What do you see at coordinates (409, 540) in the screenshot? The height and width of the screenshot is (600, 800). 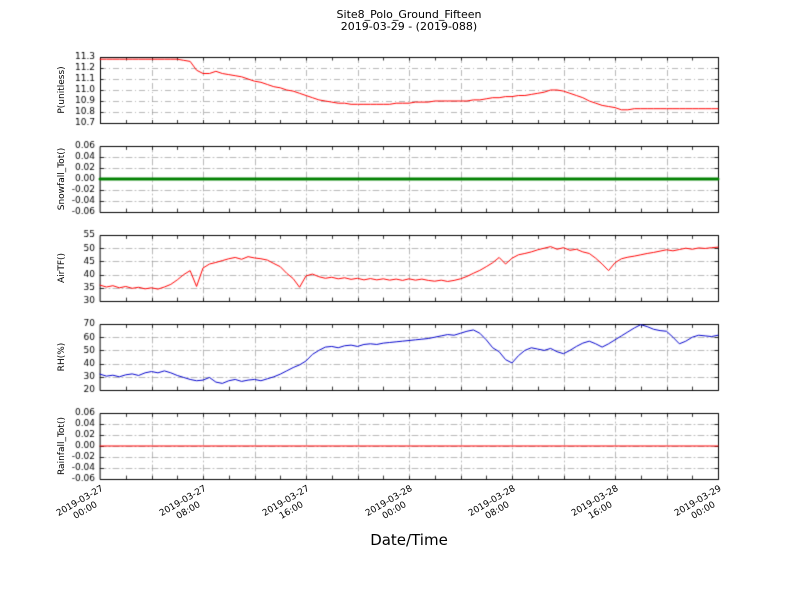 I see `x-axis-title: Date/Time` at bounding box center [409, 540].